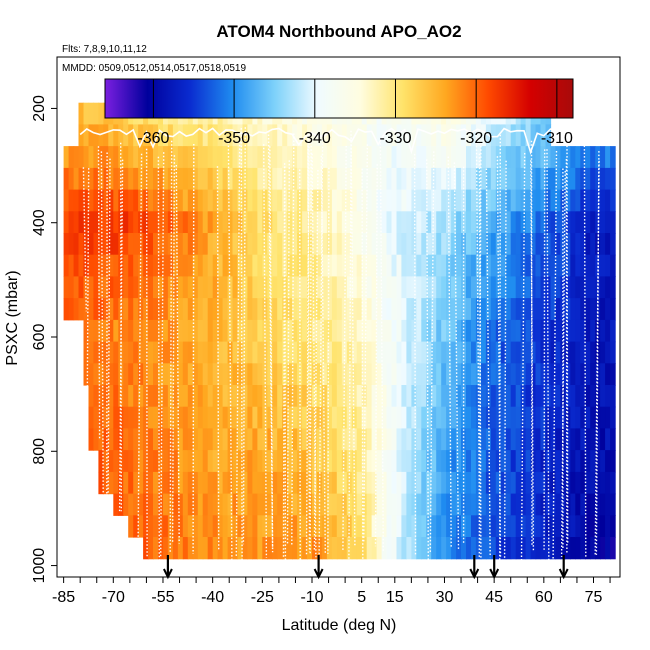 This screenshot has width=650, height=650. Describe the element at coordinates (271, 348) in the screenshot. I see `flight-track` at that location.